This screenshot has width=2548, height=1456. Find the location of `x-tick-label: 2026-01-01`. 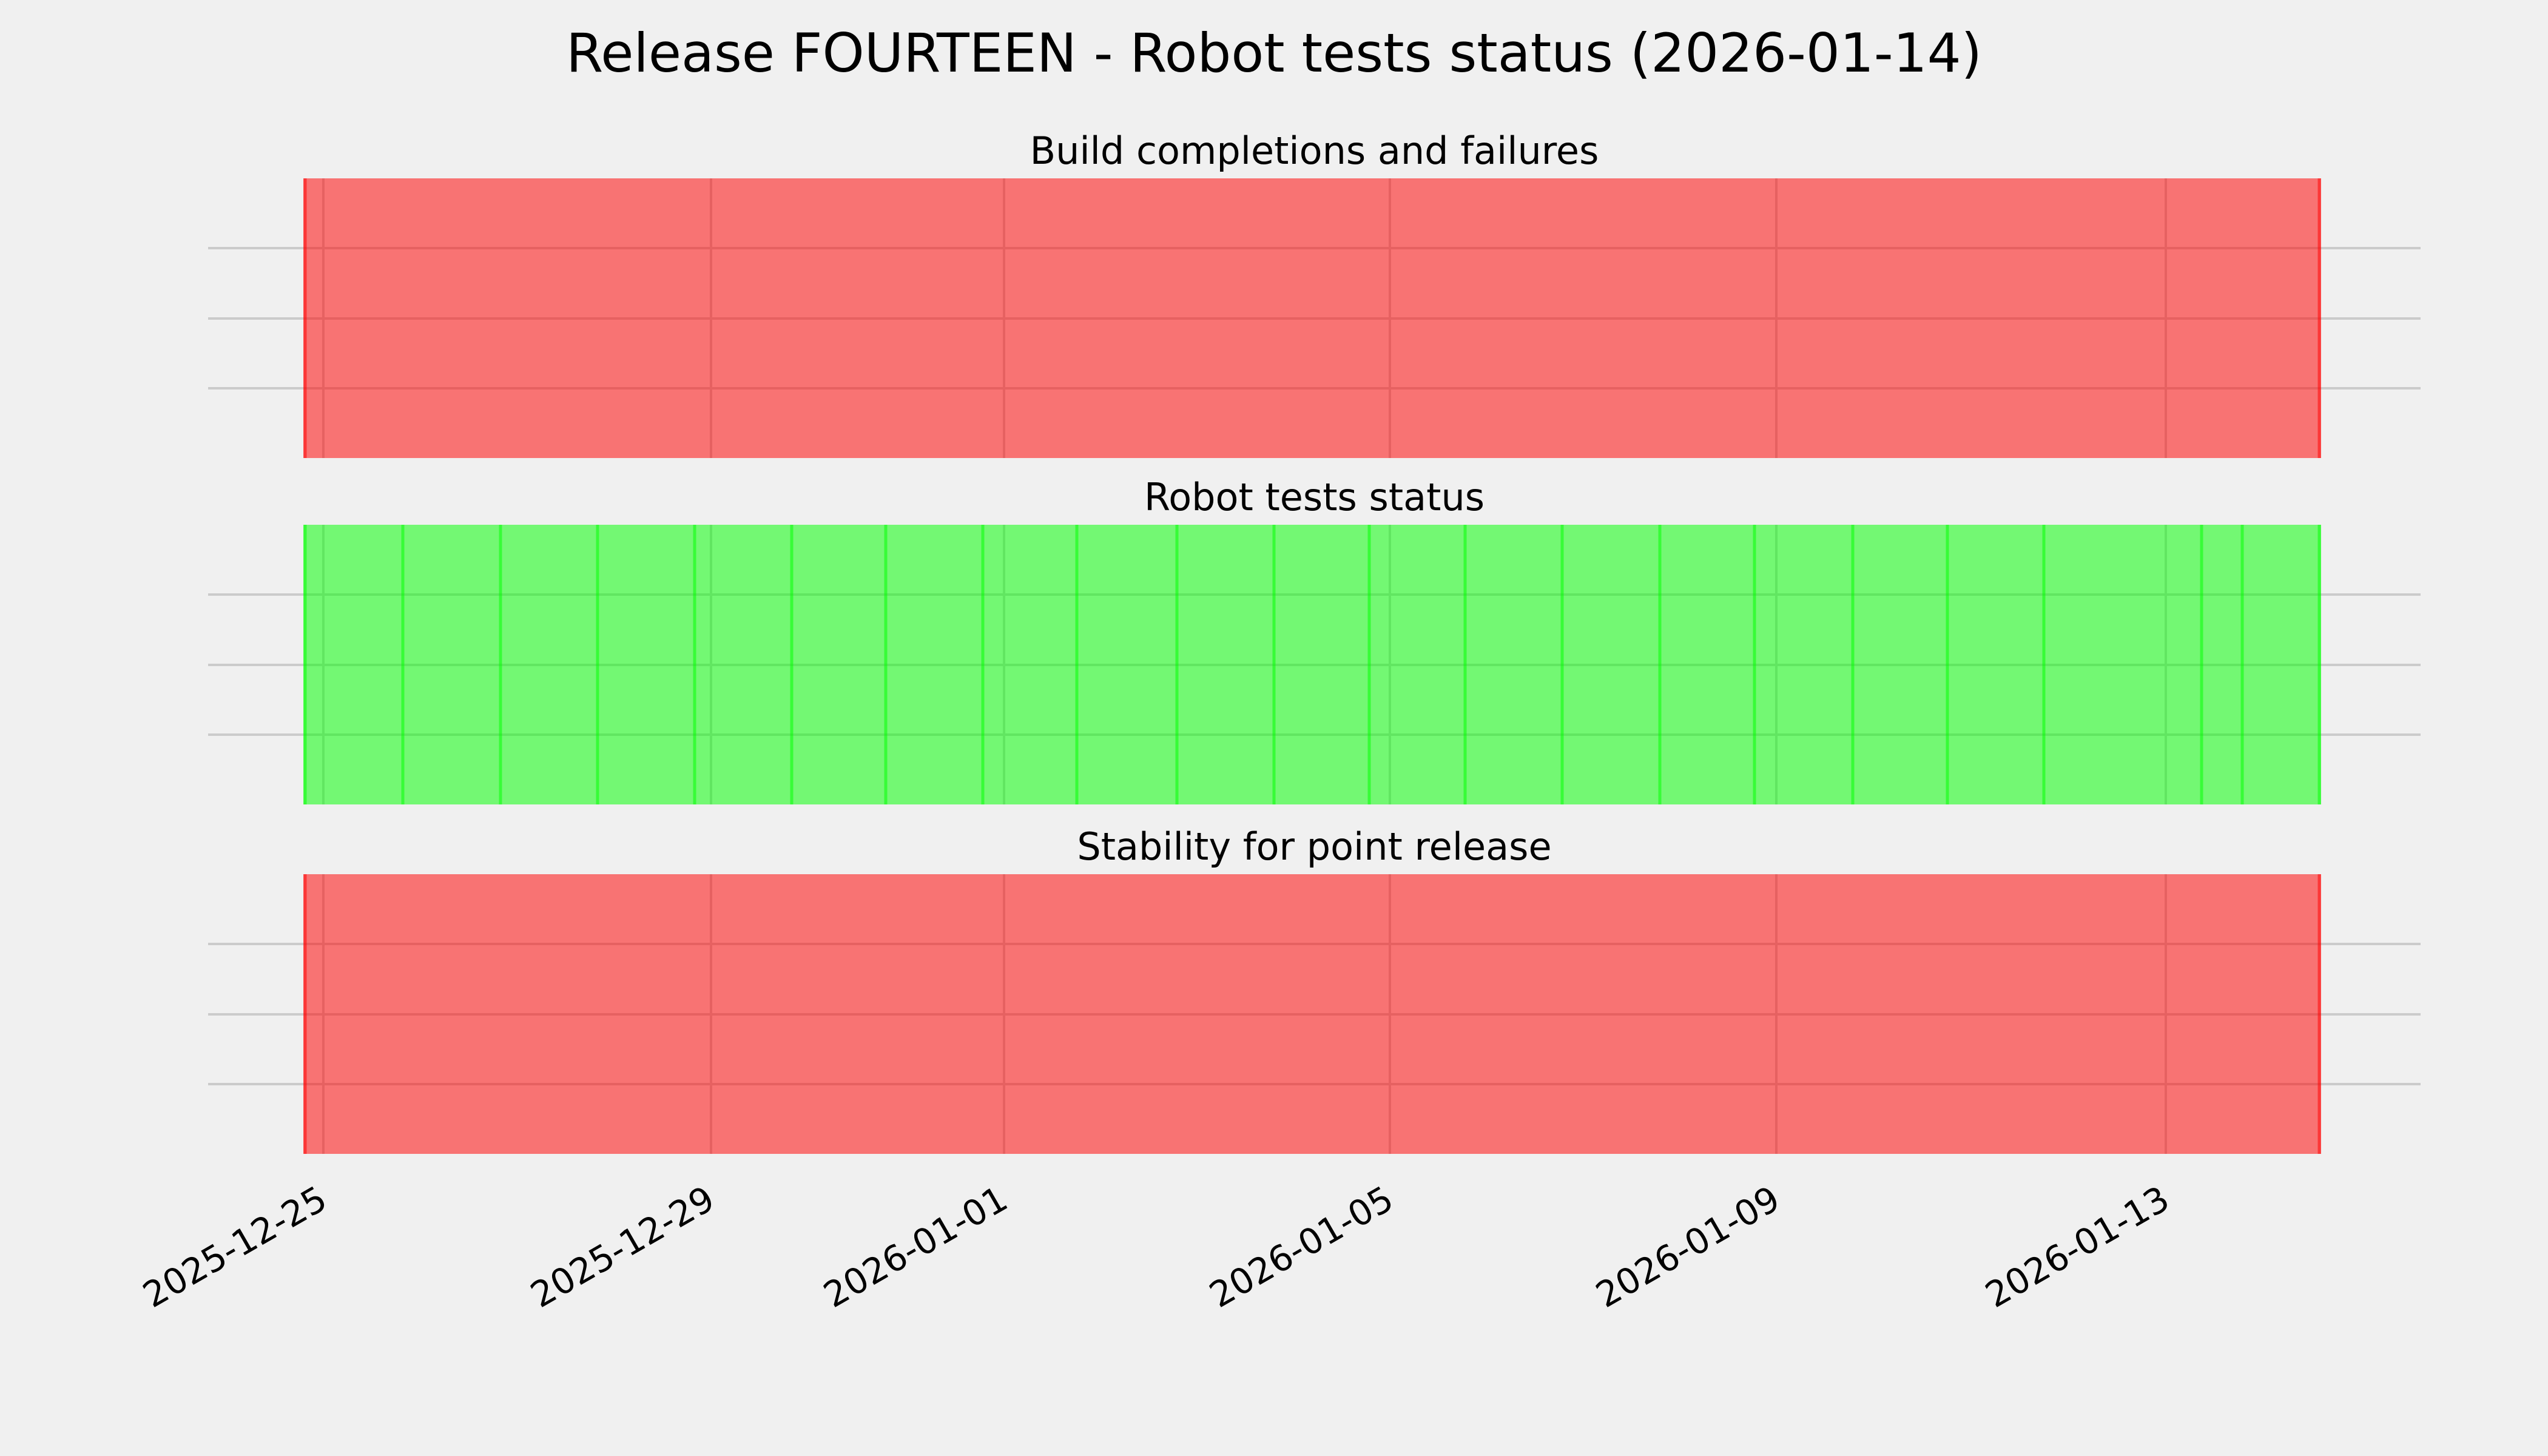

x-tick-label: 2026-01-01 is located at coordinates (916, 1247).